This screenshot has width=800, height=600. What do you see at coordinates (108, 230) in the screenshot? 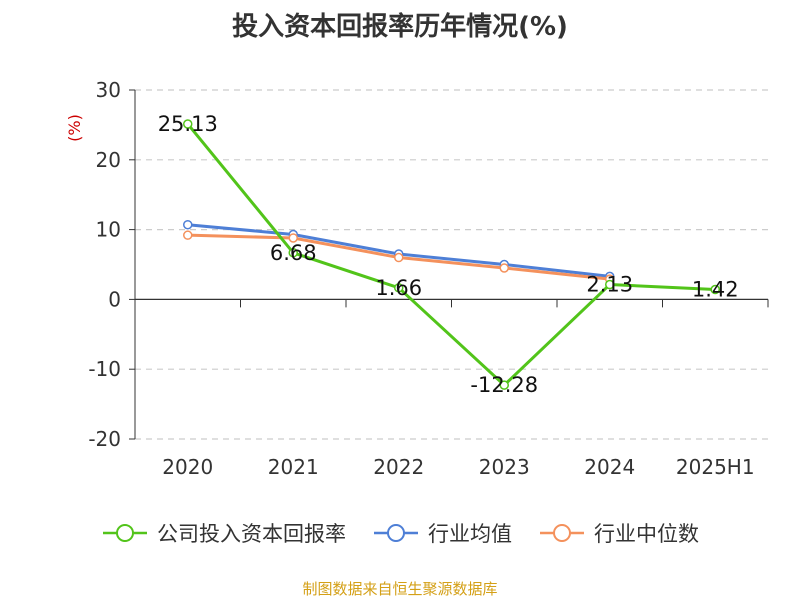
I see `y-tick-label: 10` at bounding box center [108, 230].